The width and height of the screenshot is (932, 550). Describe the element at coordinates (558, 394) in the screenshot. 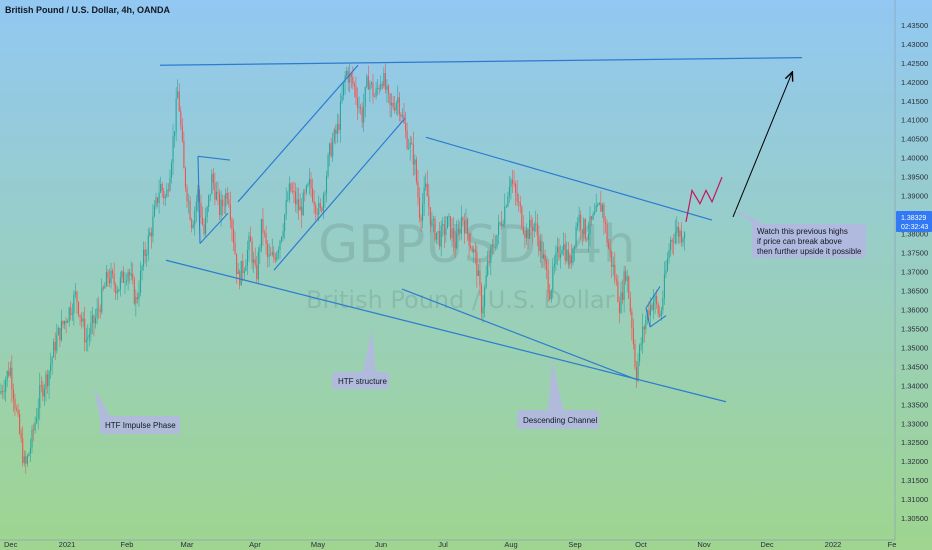

I see `label-descending-channel: Descending Channel` at that location.